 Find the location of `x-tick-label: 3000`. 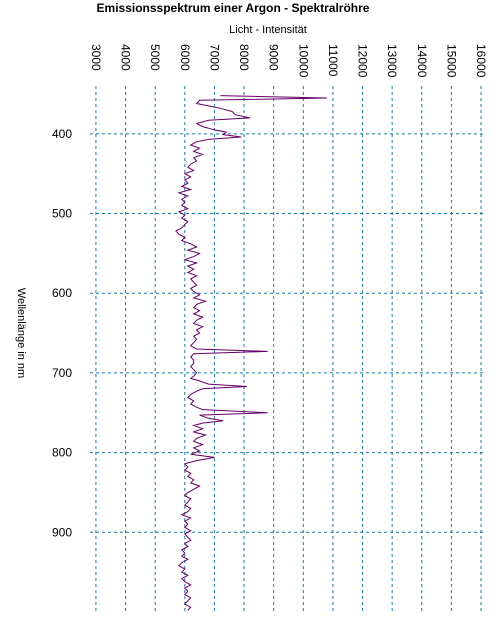

x-tick-label: 3000 is located at coordinates (96, 57).